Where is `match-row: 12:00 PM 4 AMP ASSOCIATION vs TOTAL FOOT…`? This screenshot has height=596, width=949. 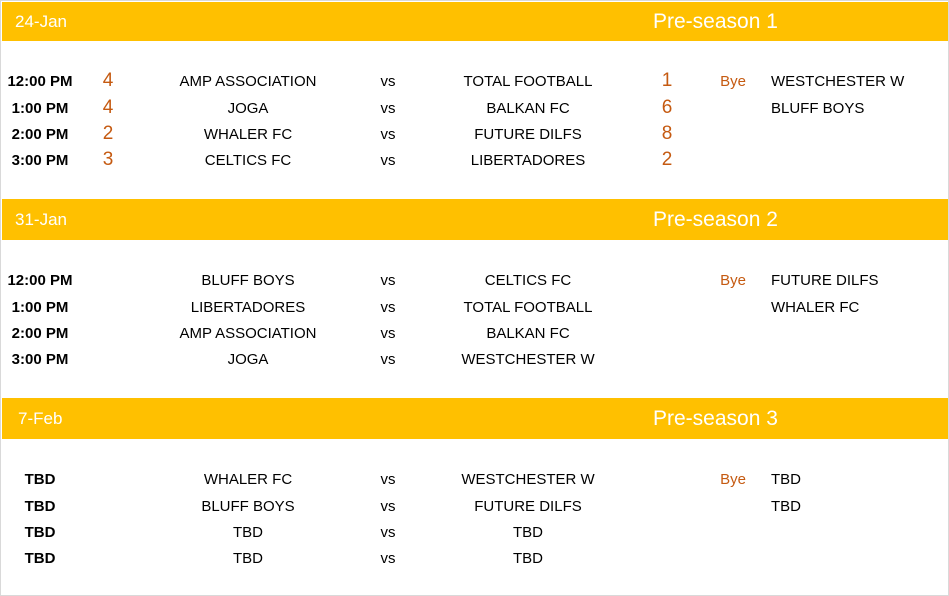 match-row: 12:00 PM 4 AMP ASSOCIATION vs TOTAL FOOT… is located at coordinates (474, 81).